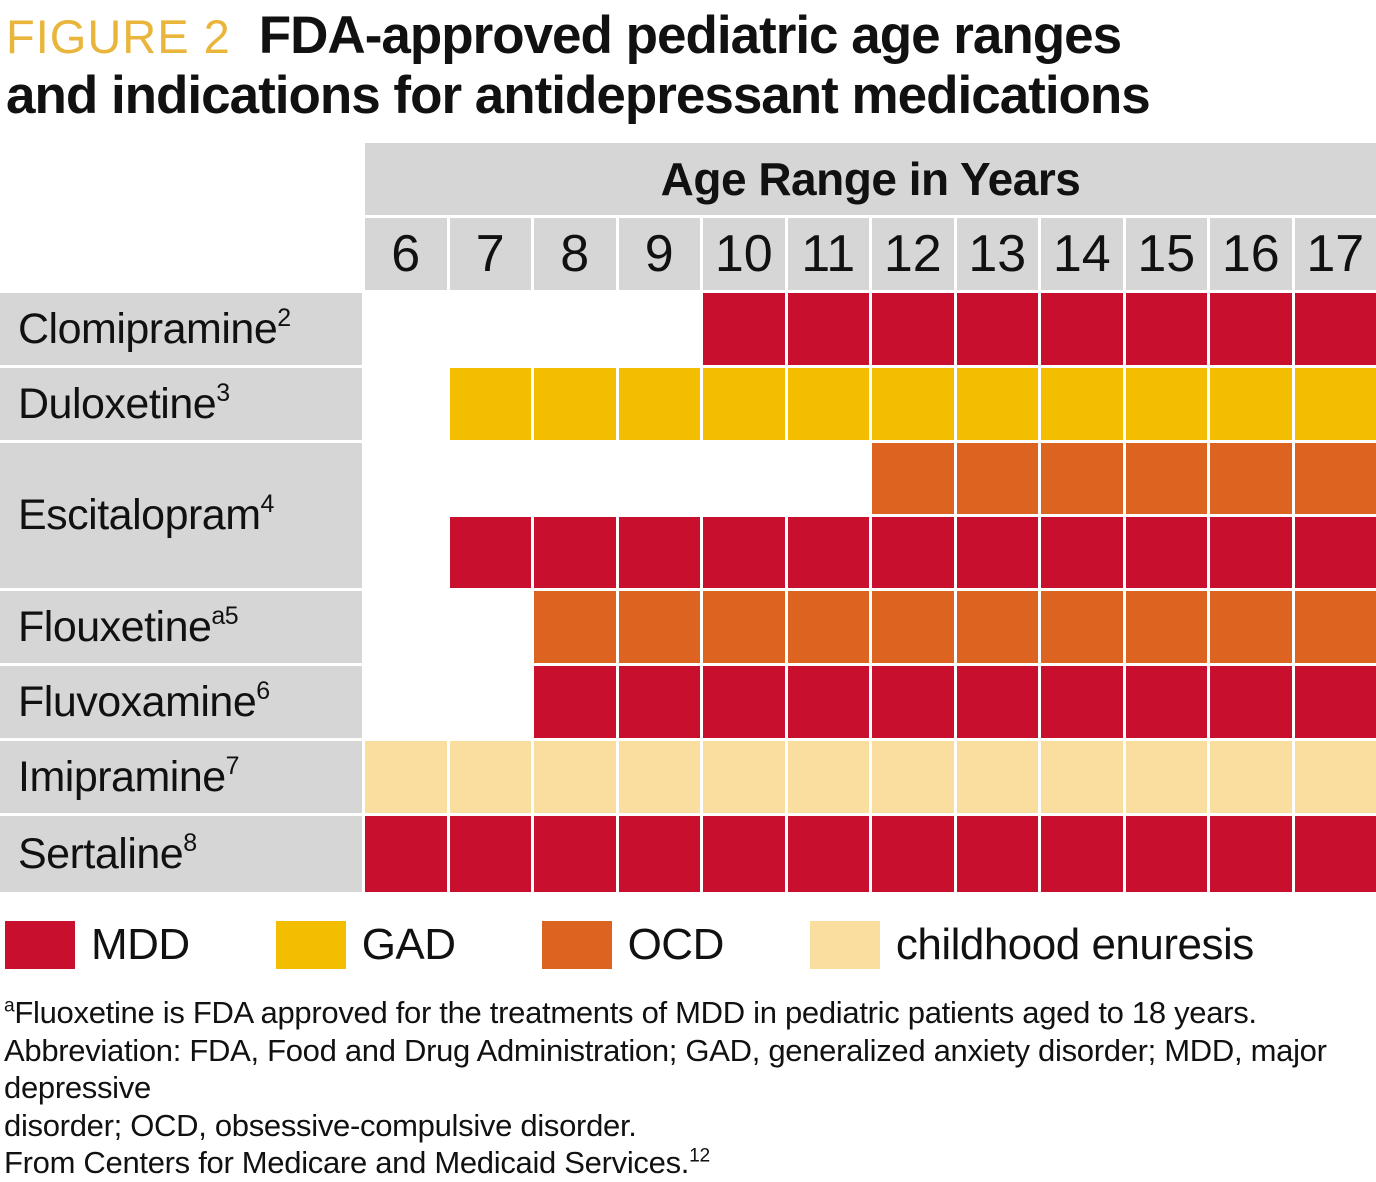  What do you see at coordinates (100, 854) in the screenshot?
I see `drug-name: Sertaline` at bounding box center [100, 854].